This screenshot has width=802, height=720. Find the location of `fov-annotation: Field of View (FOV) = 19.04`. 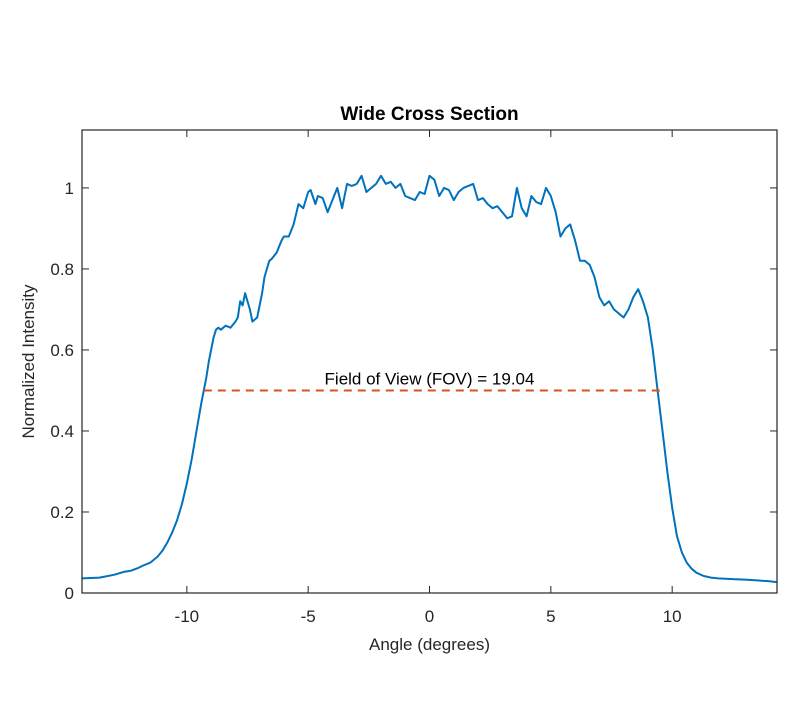

fov-annotation: Field of View (FOV) = 19.04 is located at coordinates (430, 378).